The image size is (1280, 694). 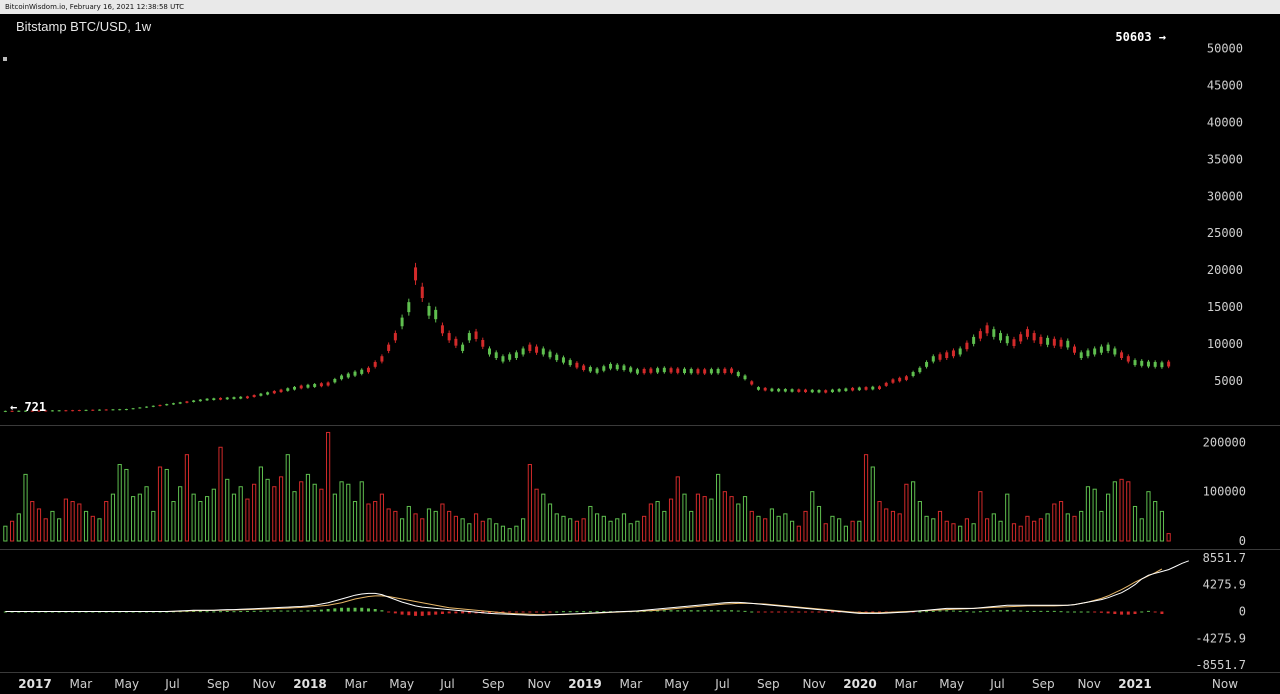 What do you see at coordinates (1228, 381) in the screenshot?
I see `price-axis-tick: 5000` at bounding box center [1228, 381].